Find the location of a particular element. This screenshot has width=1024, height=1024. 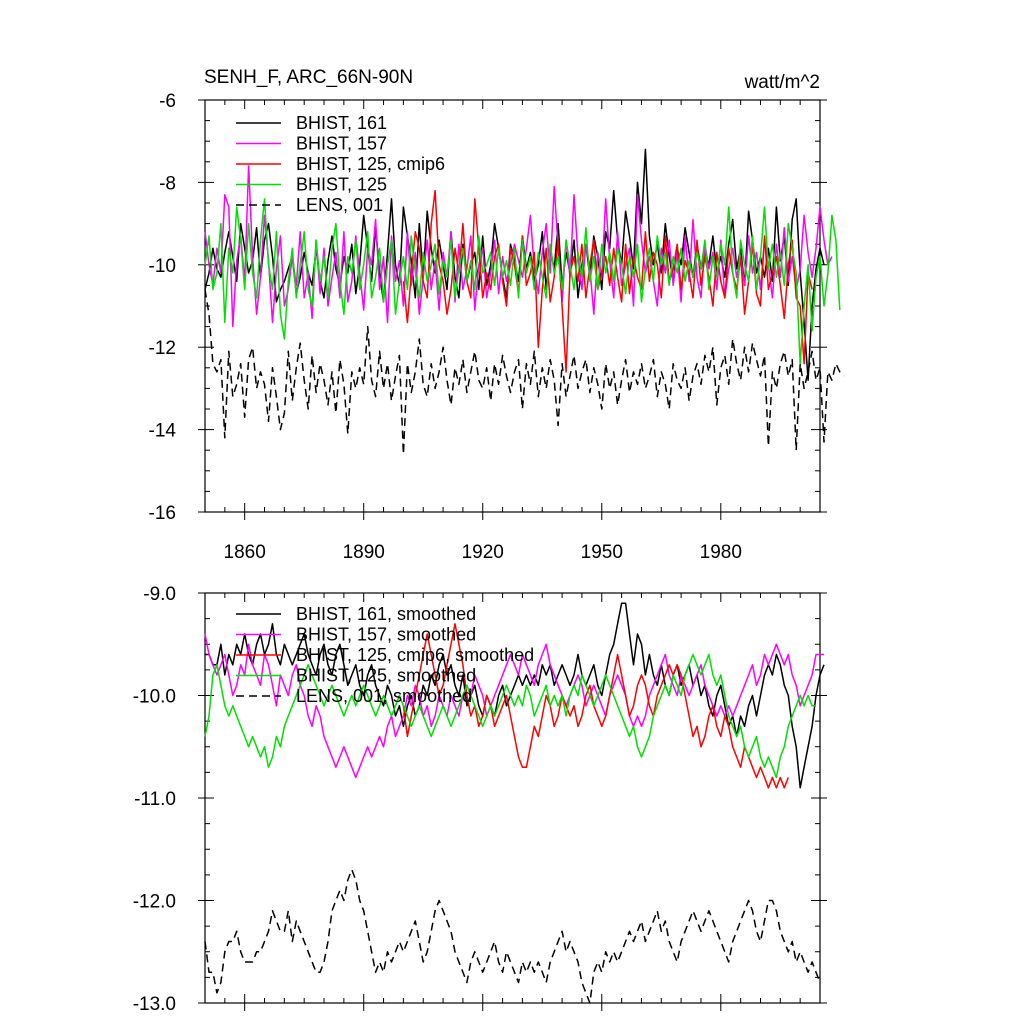

top-legend-label-0: BHIST, 161 is located at coordinates (341, 123).